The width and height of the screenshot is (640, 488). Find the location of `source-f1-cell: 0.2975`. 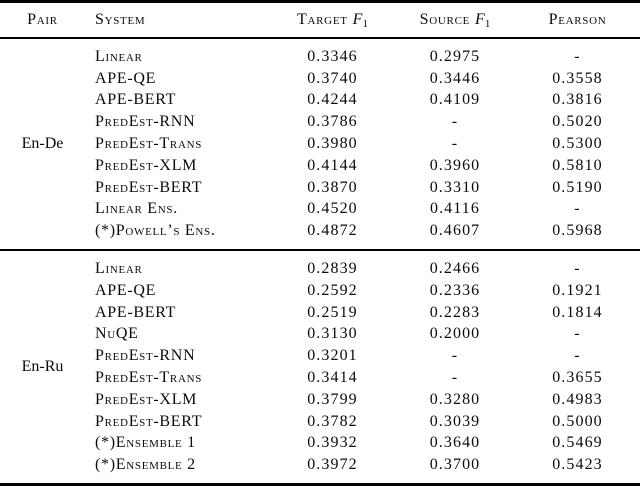

source-f1-cell: 0.2975 is located at coordinates (455, 56).